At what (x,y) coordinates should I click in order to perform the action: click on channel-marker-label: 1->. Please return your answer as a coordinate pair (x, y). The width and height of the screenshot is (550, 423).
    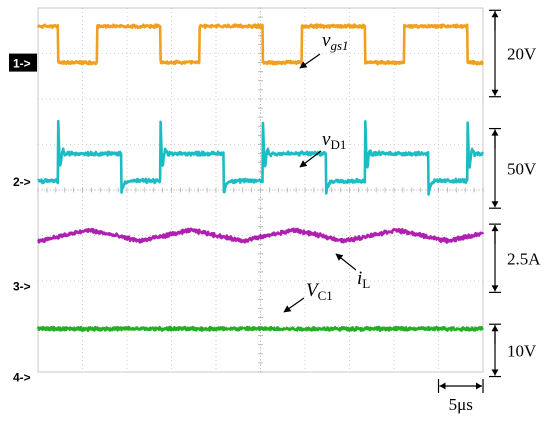
    Looking at the image, I should click on (22, 64).